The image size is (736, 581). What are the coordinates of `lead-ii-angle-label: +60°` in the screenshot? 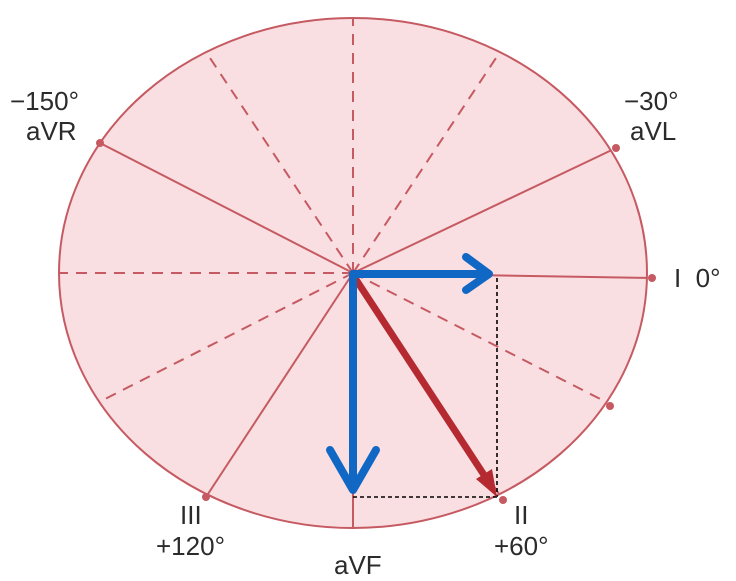 It's located at (521, 546).